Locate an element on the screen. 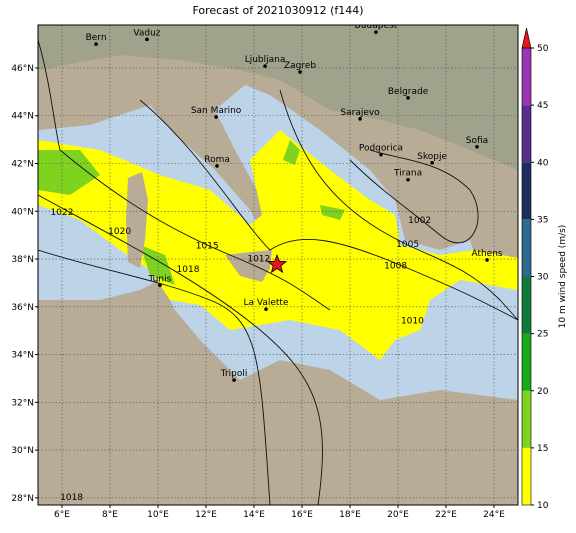 The image size is (576, 533). city-label: Podgorica is located at coordinates (381, 149).